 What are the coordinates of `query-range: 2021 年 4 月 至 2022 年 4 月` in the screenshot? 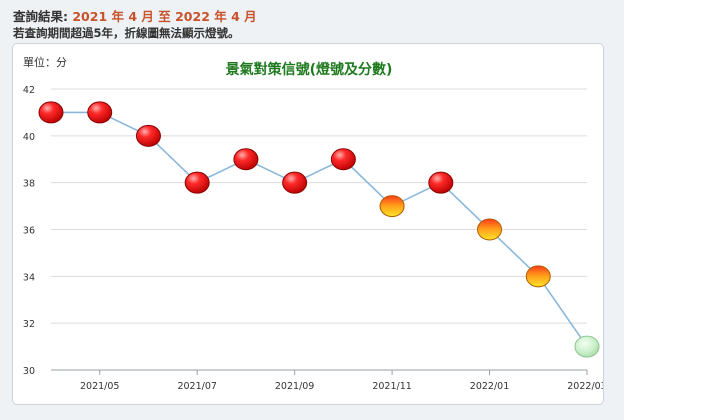 It's located at (164, 16).